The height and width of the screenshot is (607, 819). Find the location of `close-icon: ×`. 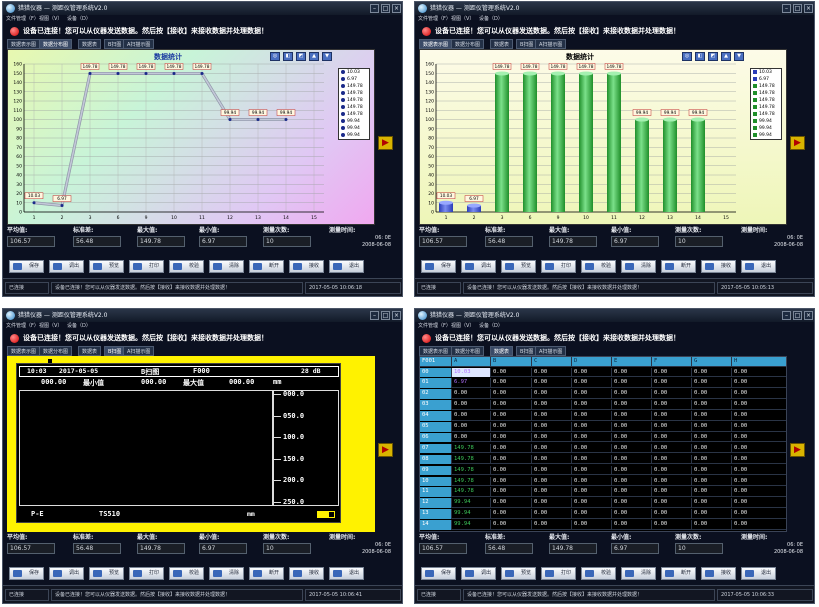

close-icon: × is located at coordinates (396, 315).